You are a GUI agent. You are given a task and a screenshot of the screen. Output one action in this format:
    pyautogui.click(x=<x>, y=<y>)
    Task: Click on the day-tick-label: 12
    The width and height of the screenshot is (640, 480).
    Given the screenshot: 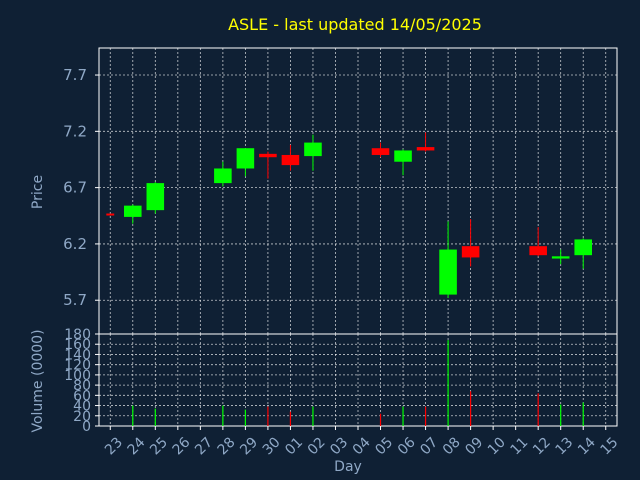 What is the action you would take?
    pyautogui.click(x=542, y=446)
    